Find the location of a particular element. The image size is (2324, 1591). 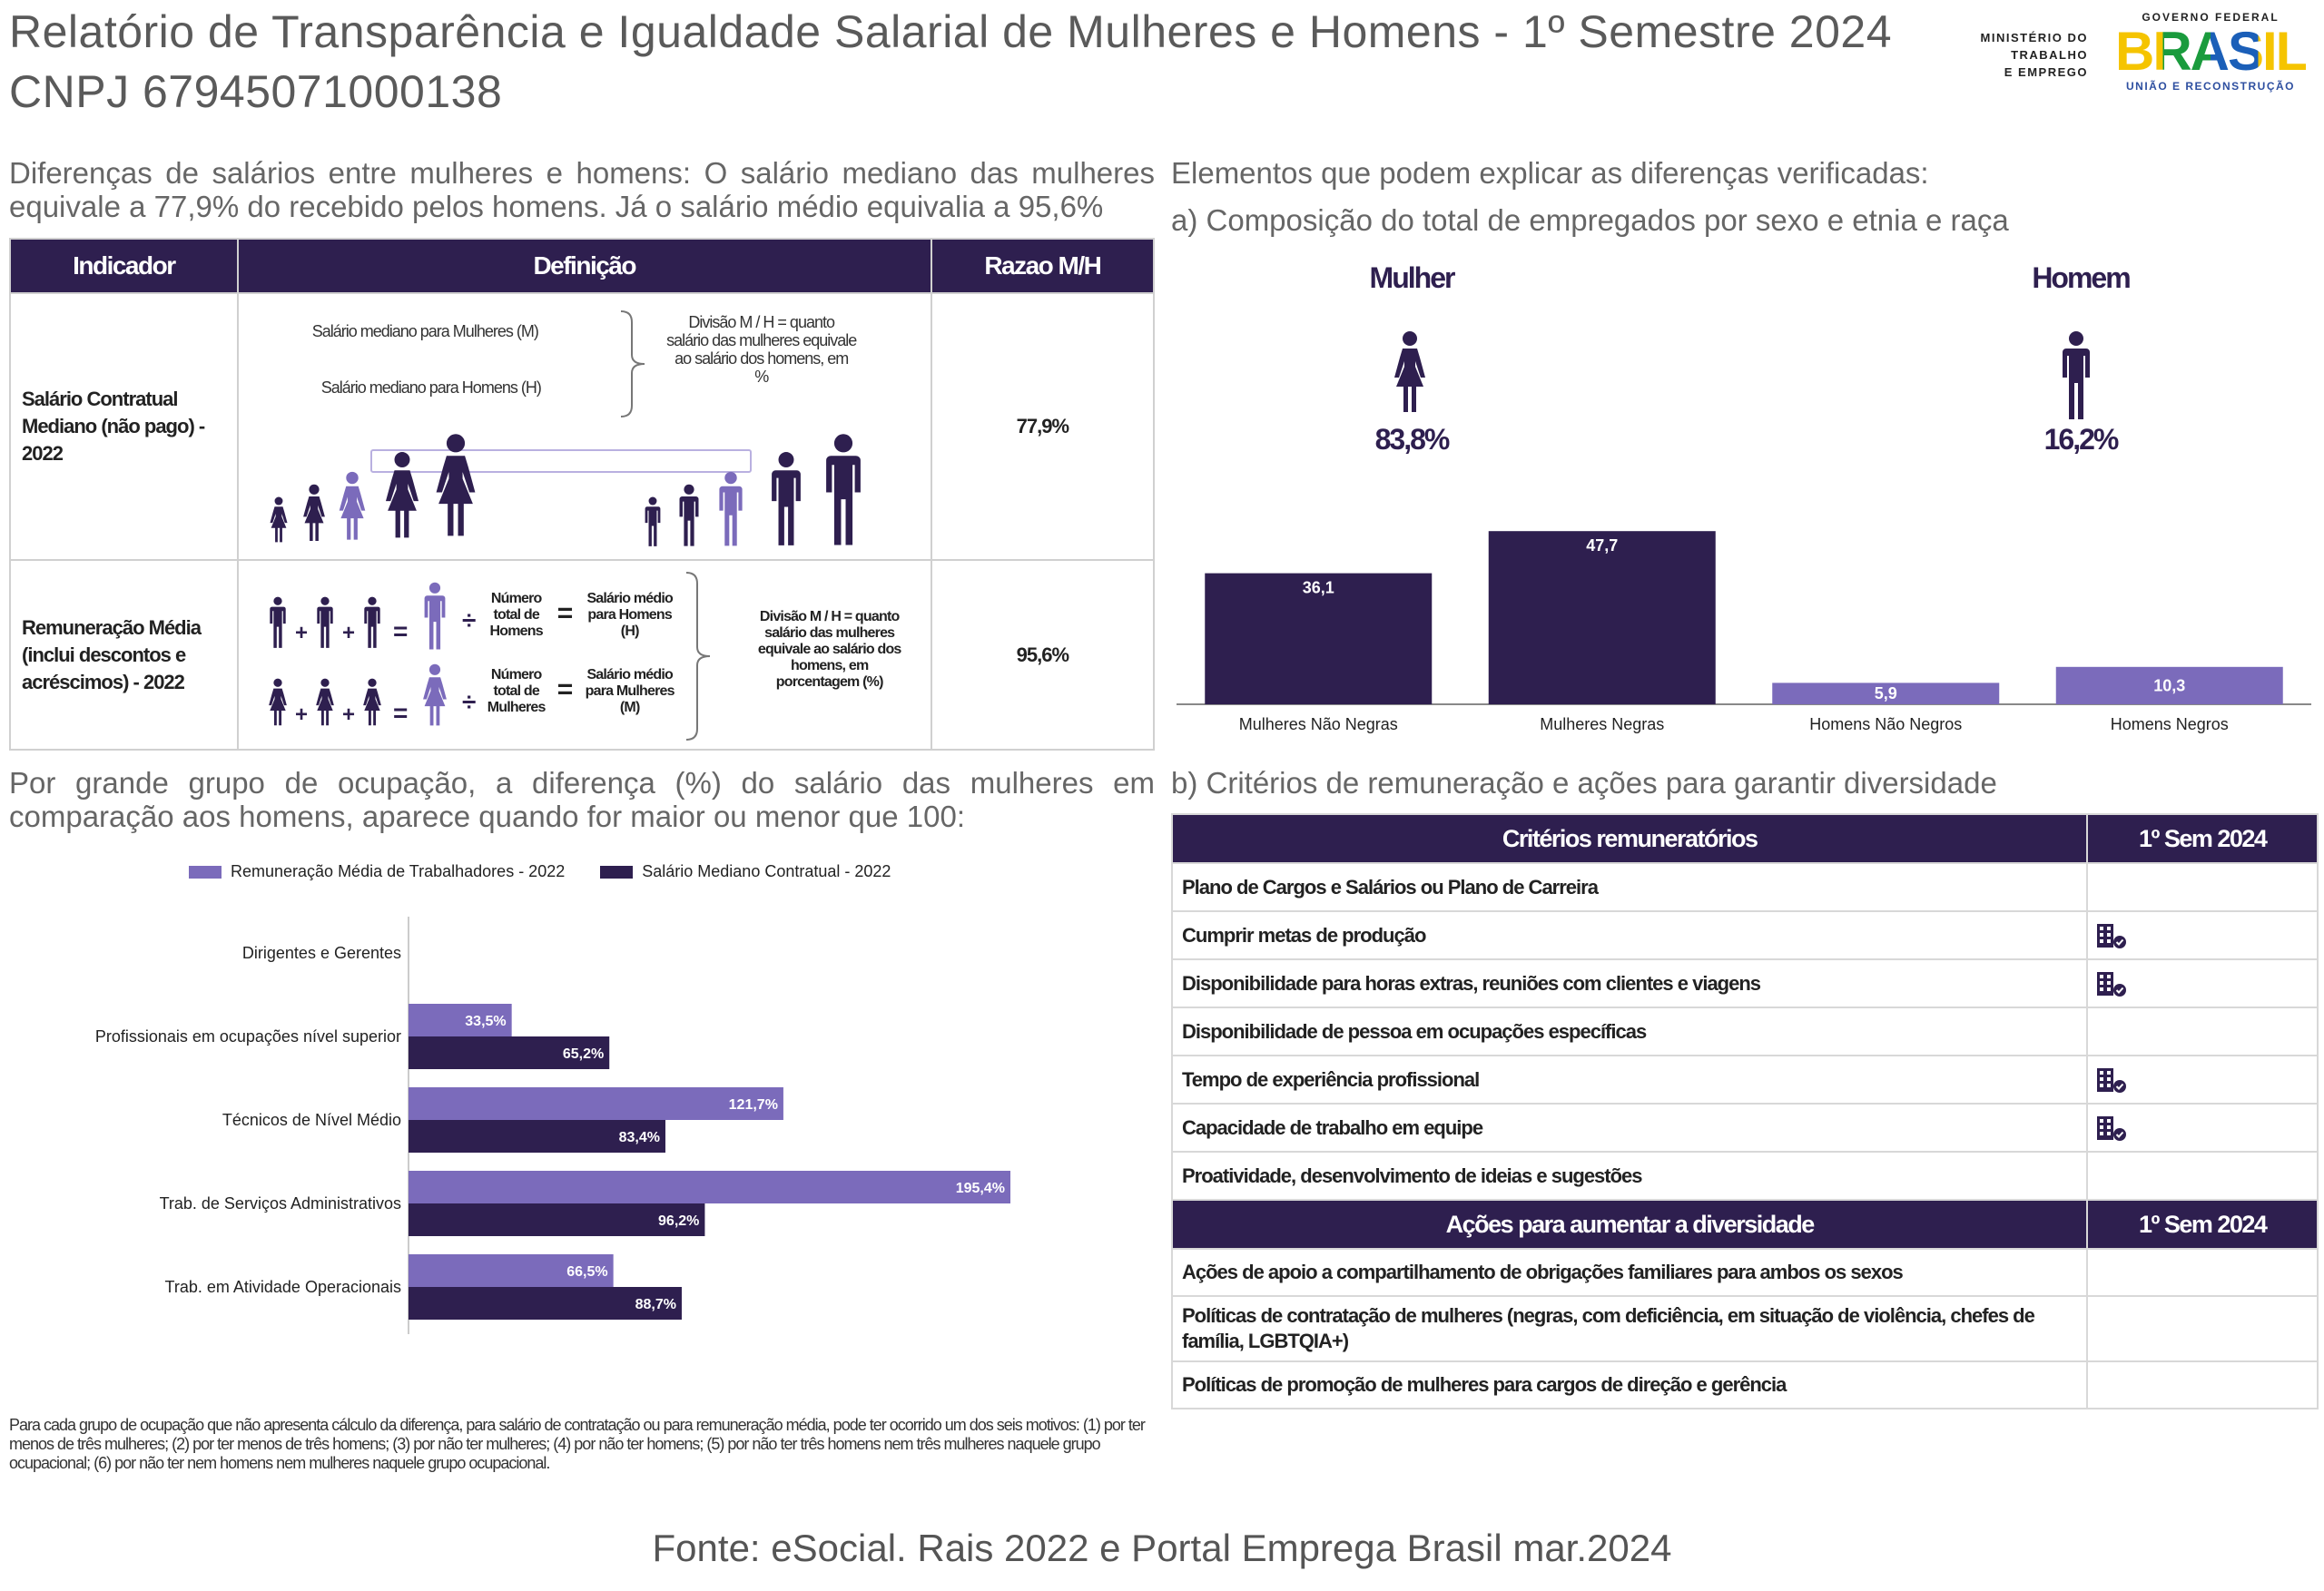

legend-item-median: Salário Mediano Contratual - 2022 is located at coordinates (745, 871).